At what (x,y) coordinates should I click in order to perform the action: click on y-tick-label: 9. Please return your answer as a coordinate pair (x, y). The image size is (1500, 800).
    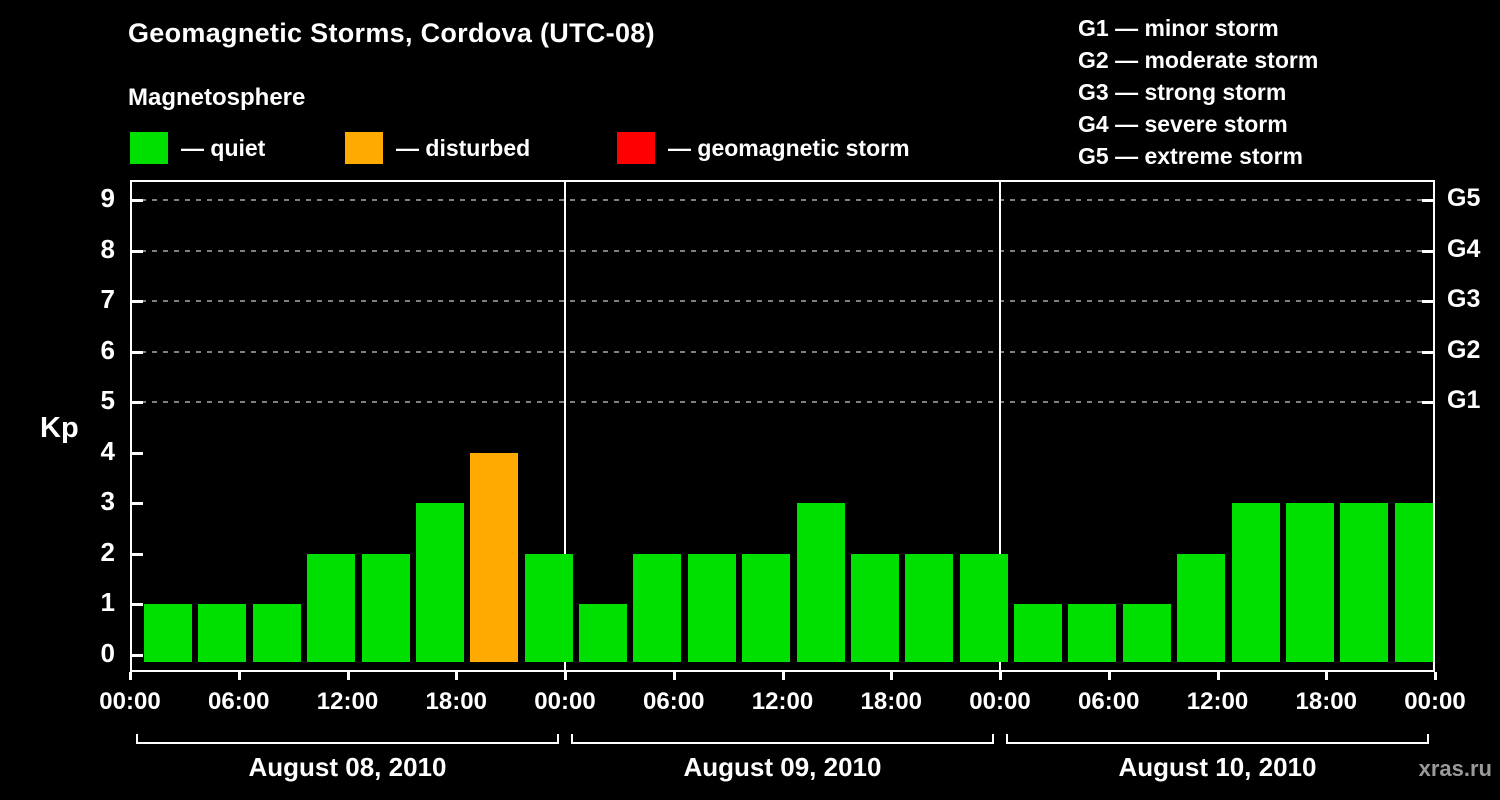
    Looking at the image, I should click on (107, 198).